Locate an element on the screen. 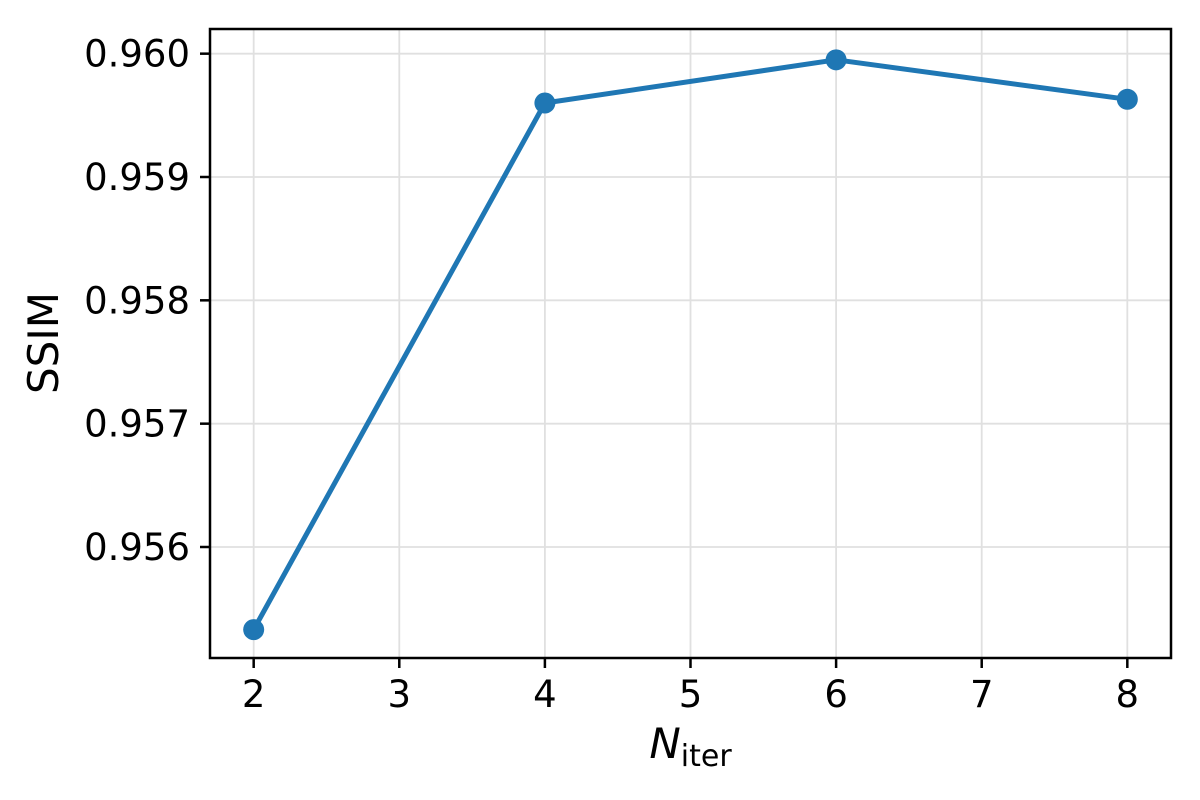 This screenshot has width=1200, height=800. y-tick-labels: 0.956 0.957 0.958 0.959 0.960 is located at coordinates (137, 301).